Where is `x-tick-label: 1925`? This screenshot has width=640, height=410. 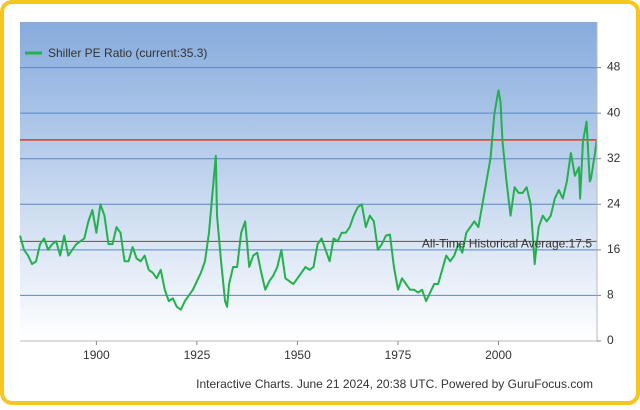 x-tick-label: 1925 is located at coordinates (197, 355).